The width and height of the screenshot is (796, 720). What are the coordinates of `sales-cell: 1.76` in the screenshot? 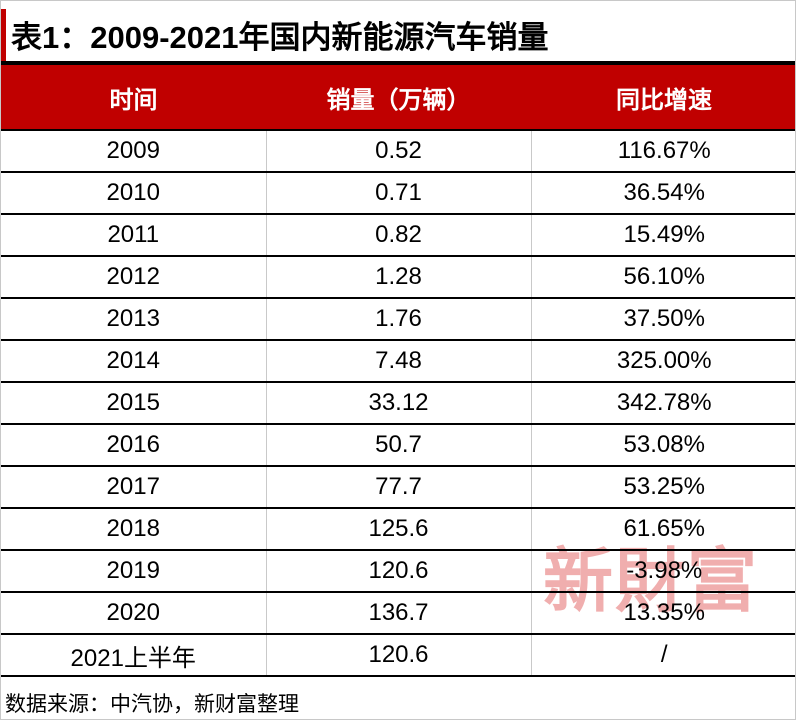 It's located at (398, 319).